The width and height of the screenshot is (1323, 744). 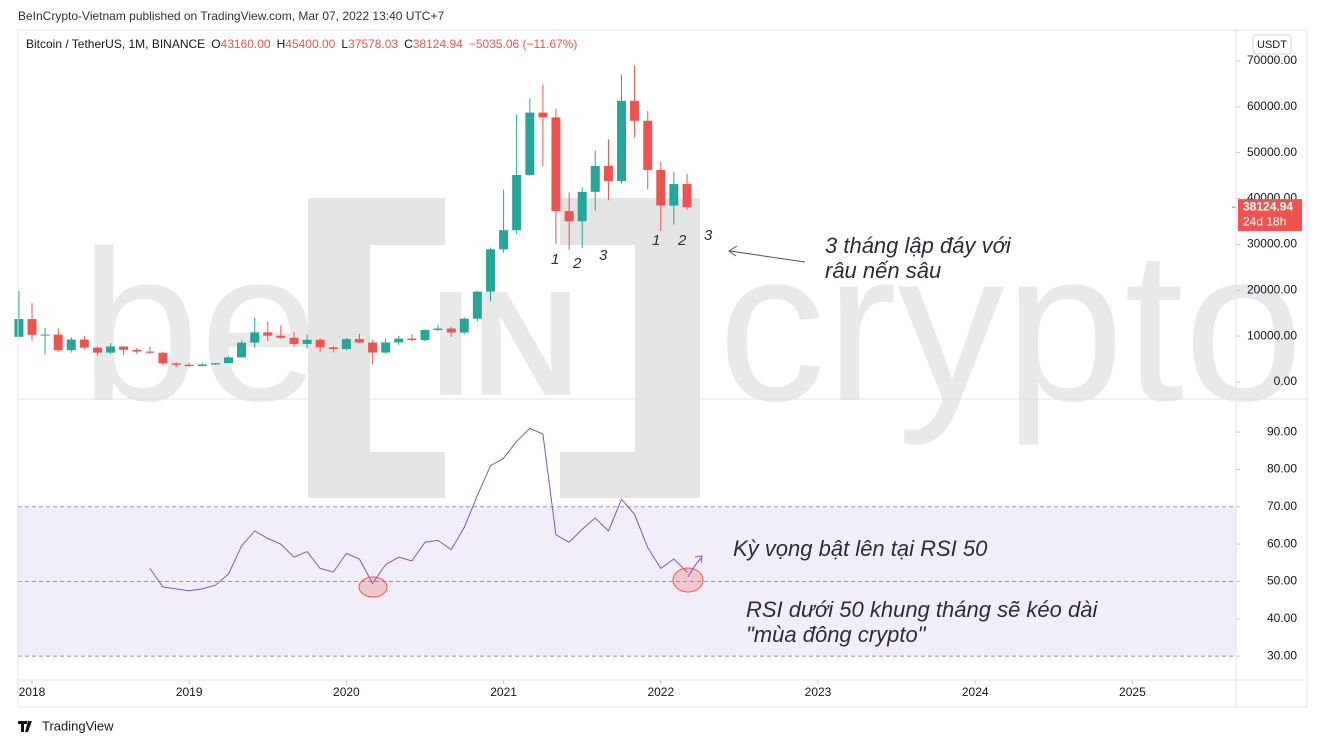 I want to click on x-tick-label: 2018, so click(x=32, y=692).